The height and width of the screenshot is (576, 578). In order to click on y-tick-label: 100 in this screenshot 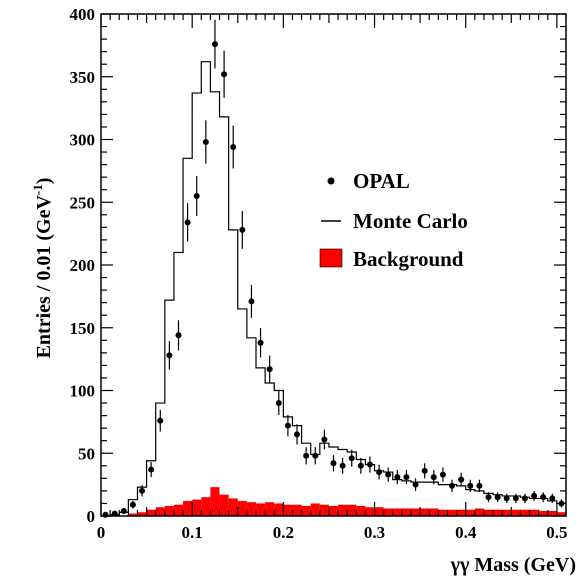, I will do `click(83, 391)`.